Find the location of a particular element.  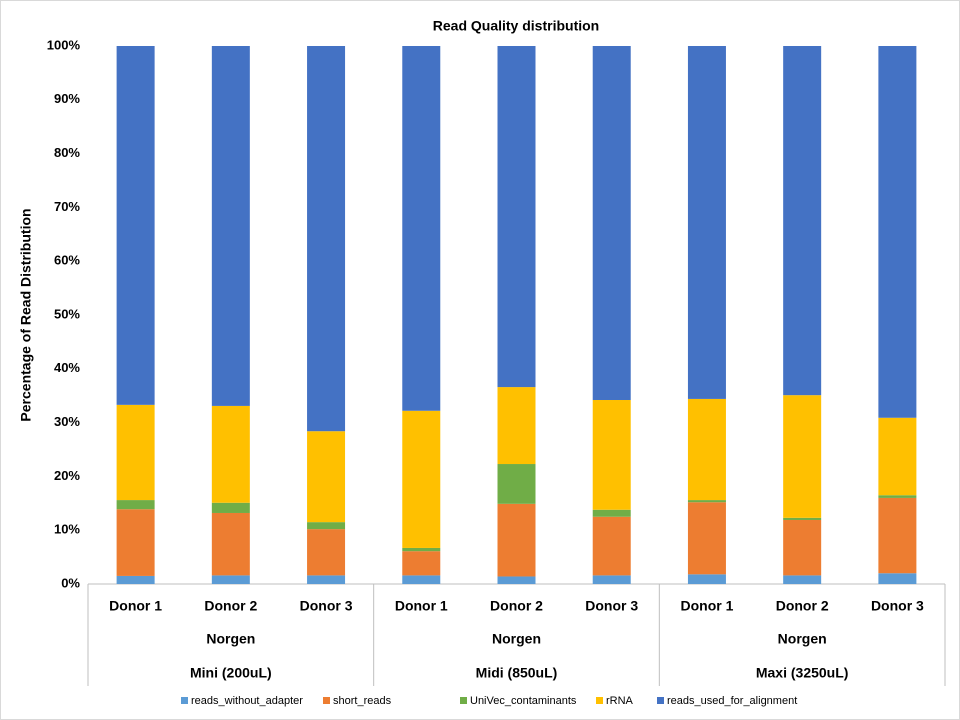

group-name: Mini (200uL) is located at coordinates (231, 673).